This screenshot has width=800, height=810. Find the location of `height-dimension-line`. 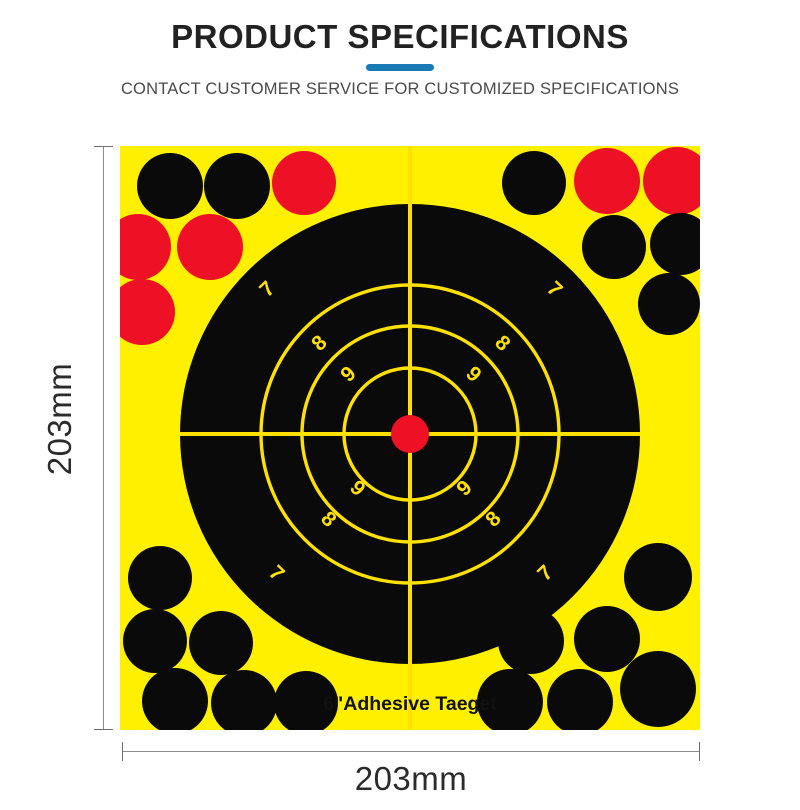

height-dimension-line is located at coordinates (103, 438).